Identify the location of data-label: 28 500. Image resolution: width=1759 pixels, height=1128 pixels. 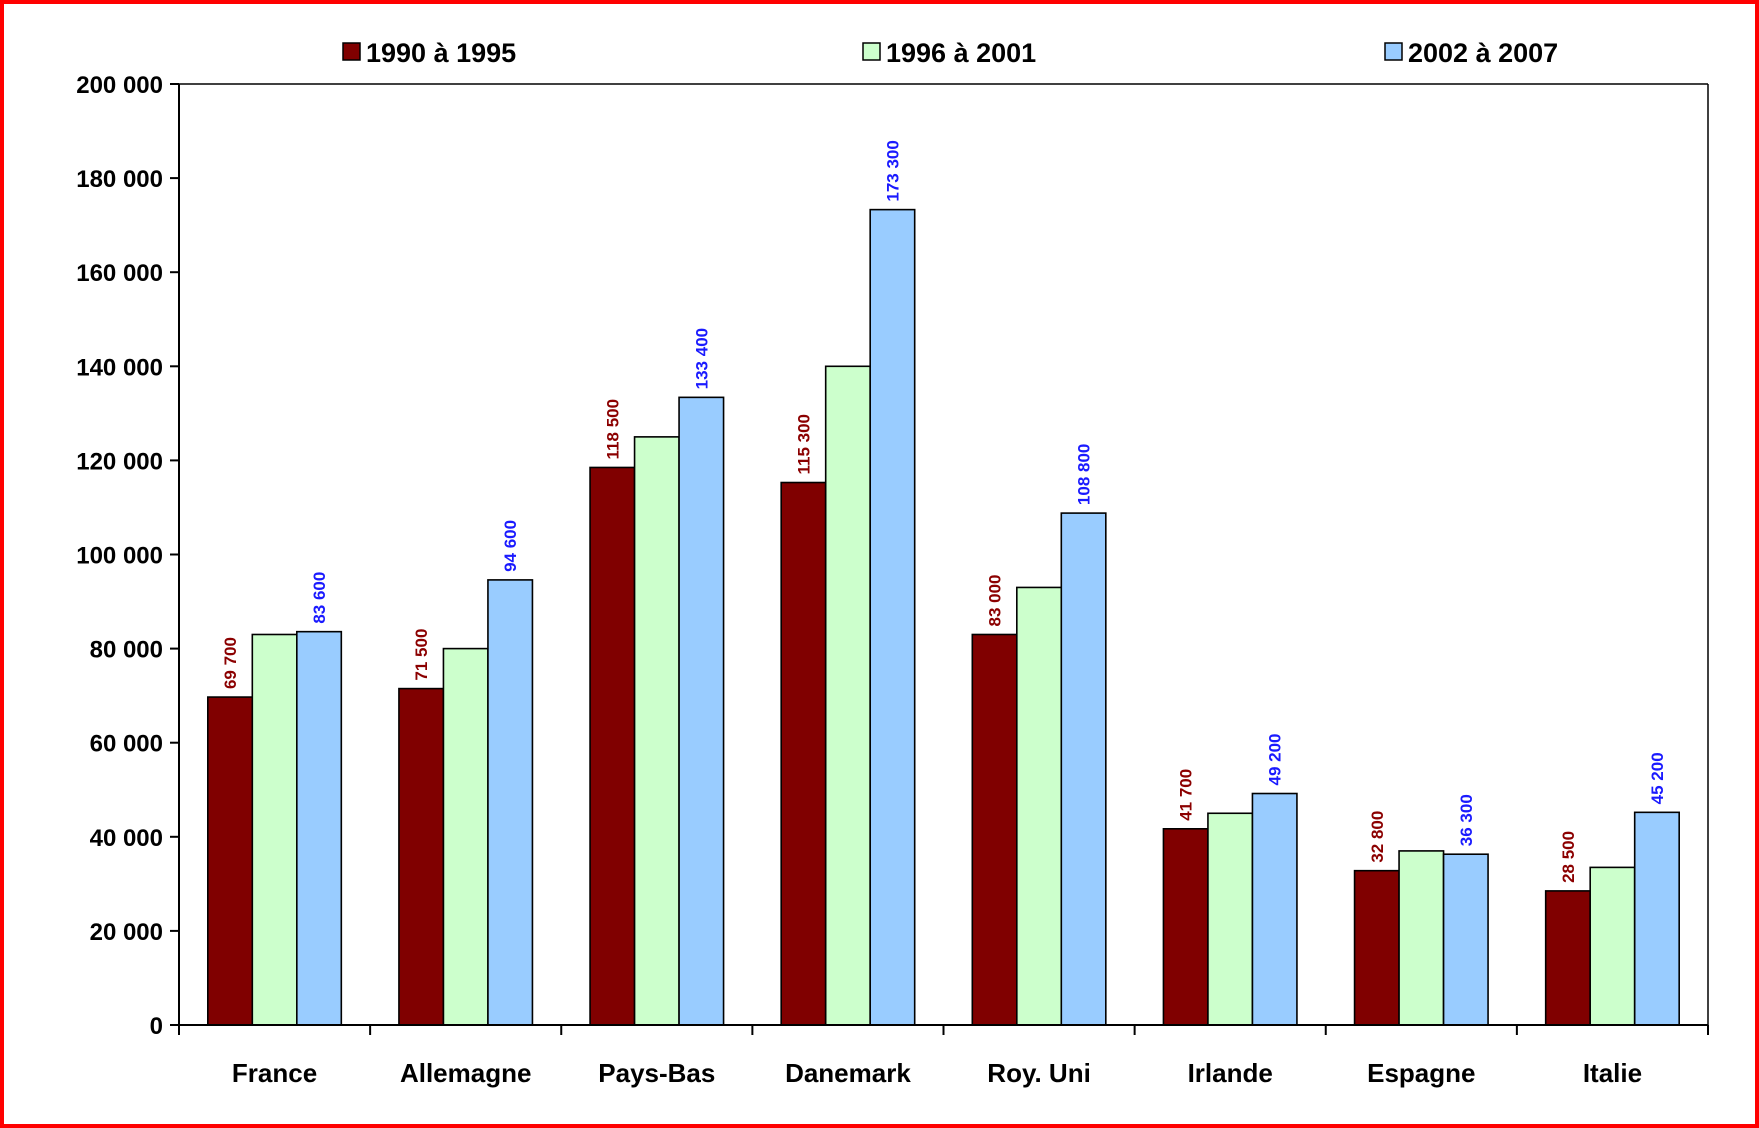
(1568, 857).